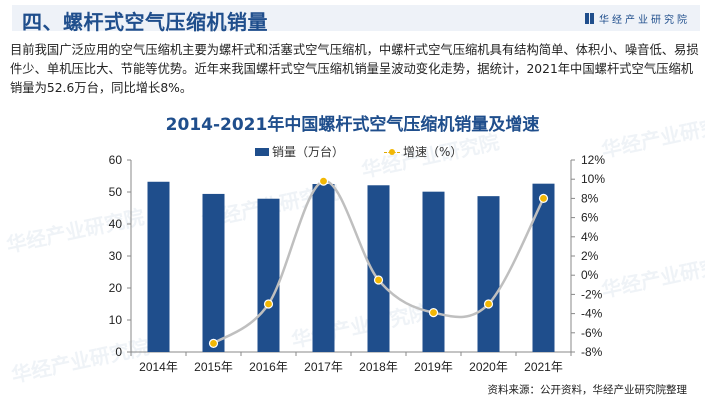  Describe the element at coordinates (589, 18) in the screenshot. I see `brand-logo-icon` at that location.